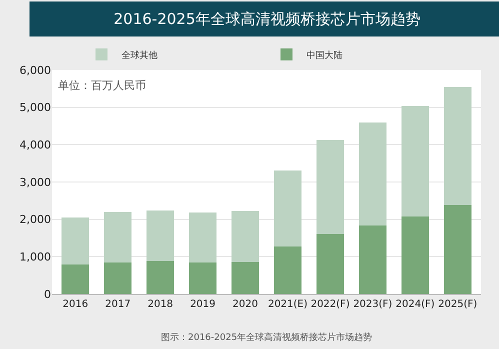 The width and height of the screenshot is (499, 349). What do you see at coordinates (288, 304) in the screenshot?
I see `x-tick-label: 2021(E)` at bounding box center [288, 304].